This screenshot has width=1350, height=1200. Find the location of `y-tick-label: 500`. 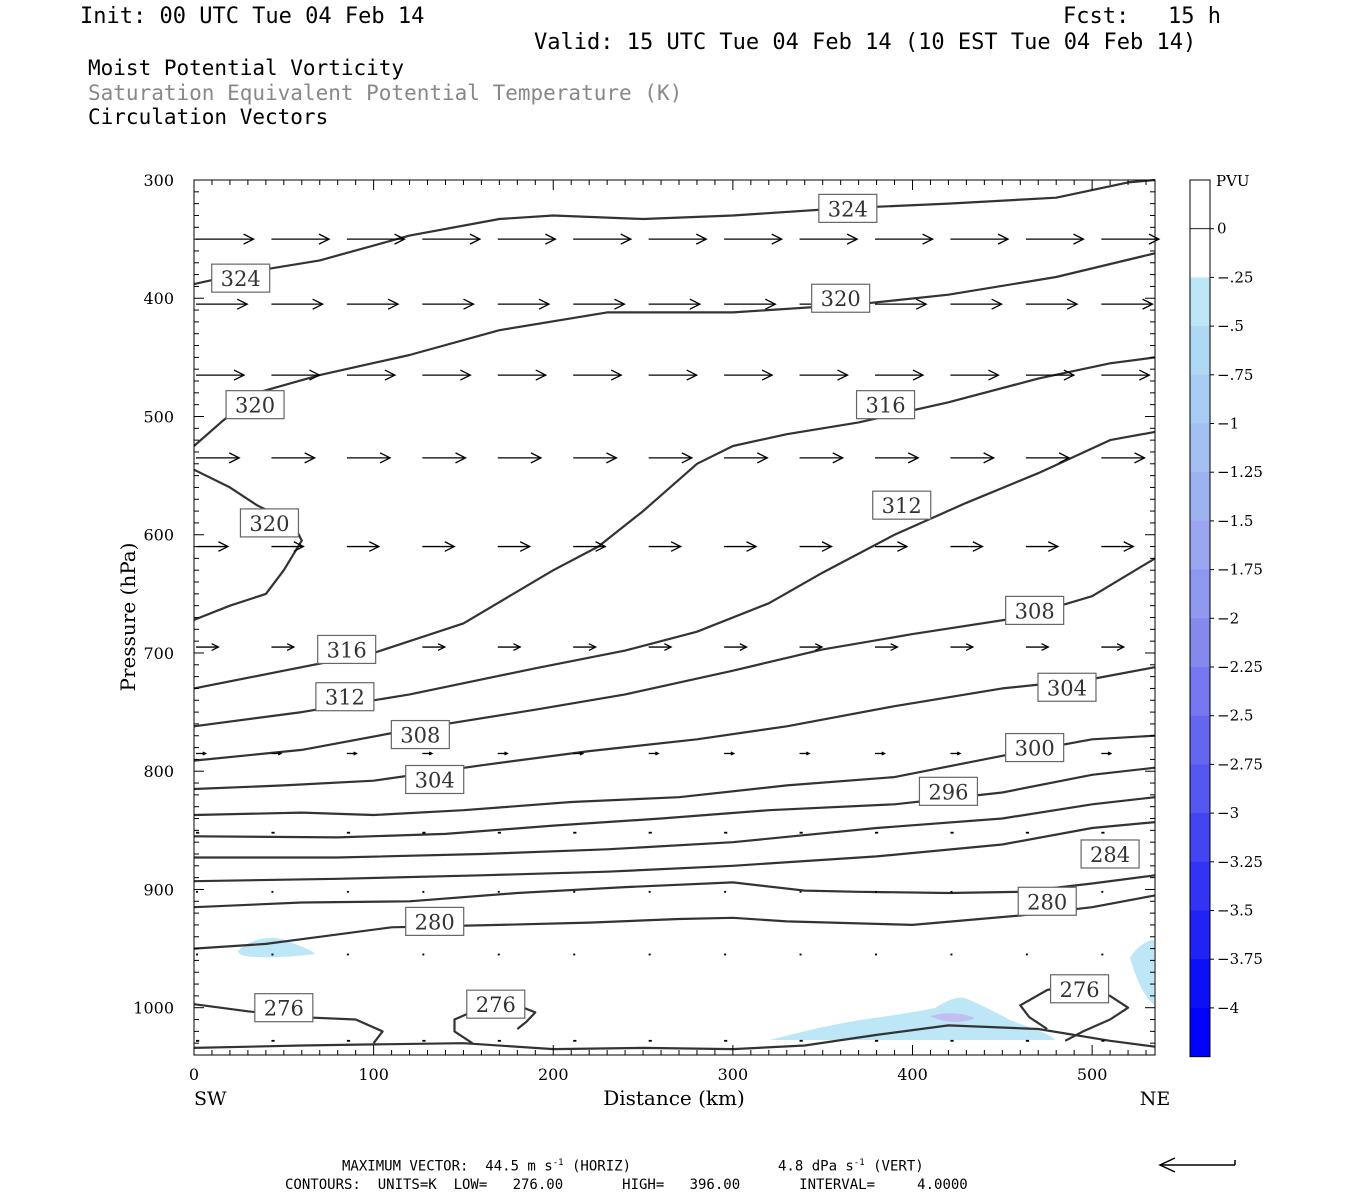

y-tick-label: 500 is located at coordinates (158, 416).